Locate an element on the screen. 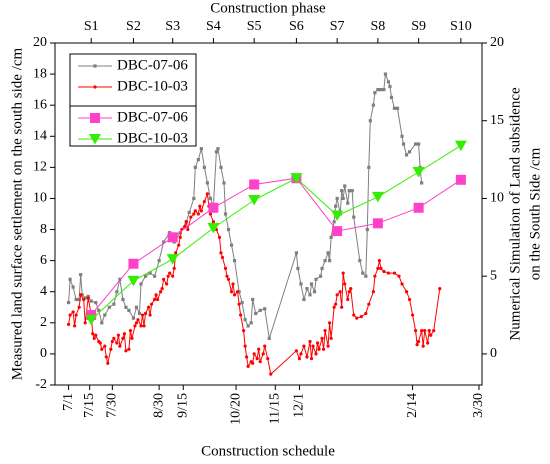  y2-tick-label: 15 is located at coordinates (497, 120).